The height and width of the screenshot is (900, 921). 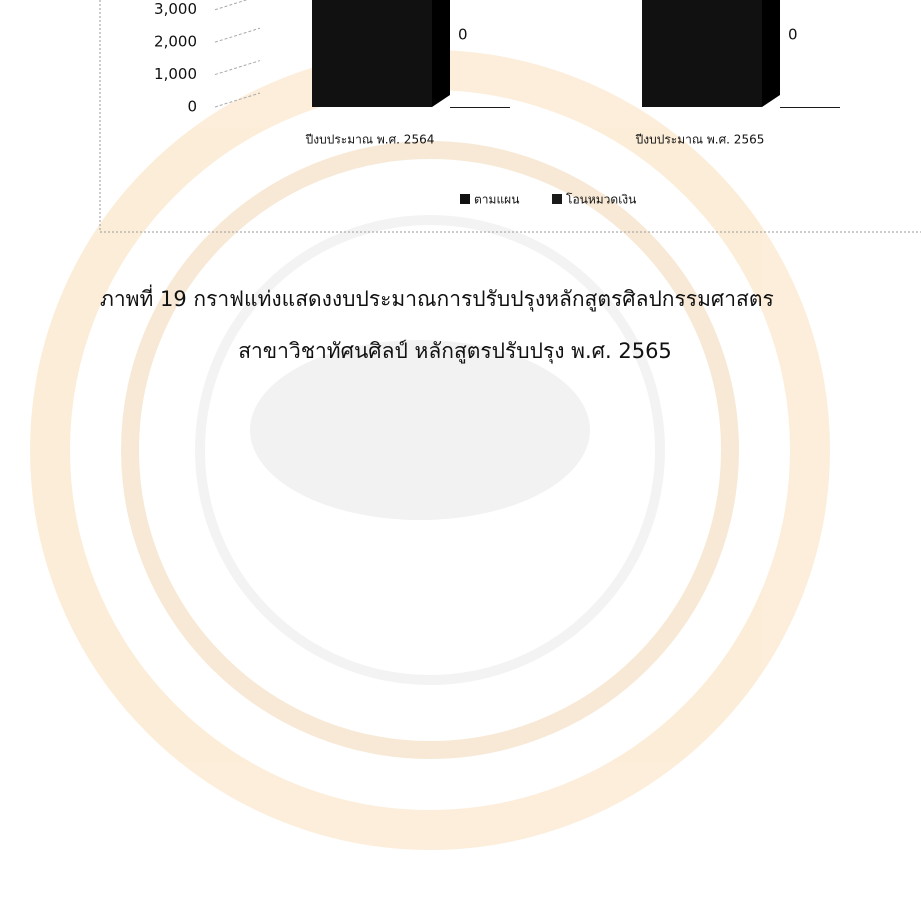 I want to click on x-tick-label: ปีงบประมาณ พ.ศ. 2565, so click(x=699, y=140).